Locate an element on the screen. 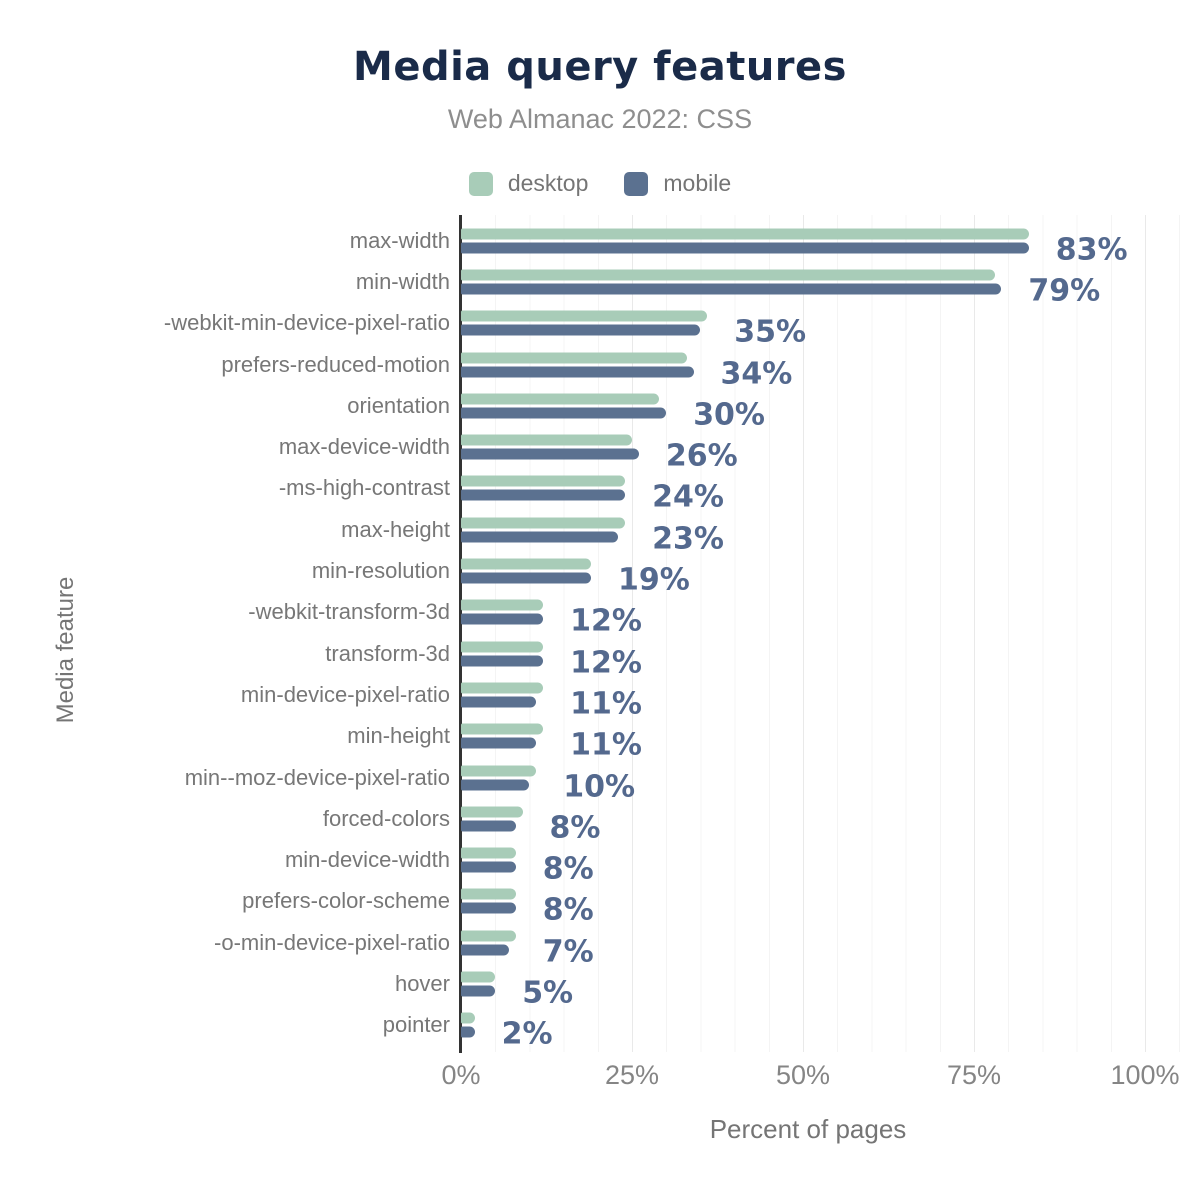  value-label: 10% is located at coordinates (599, 787).